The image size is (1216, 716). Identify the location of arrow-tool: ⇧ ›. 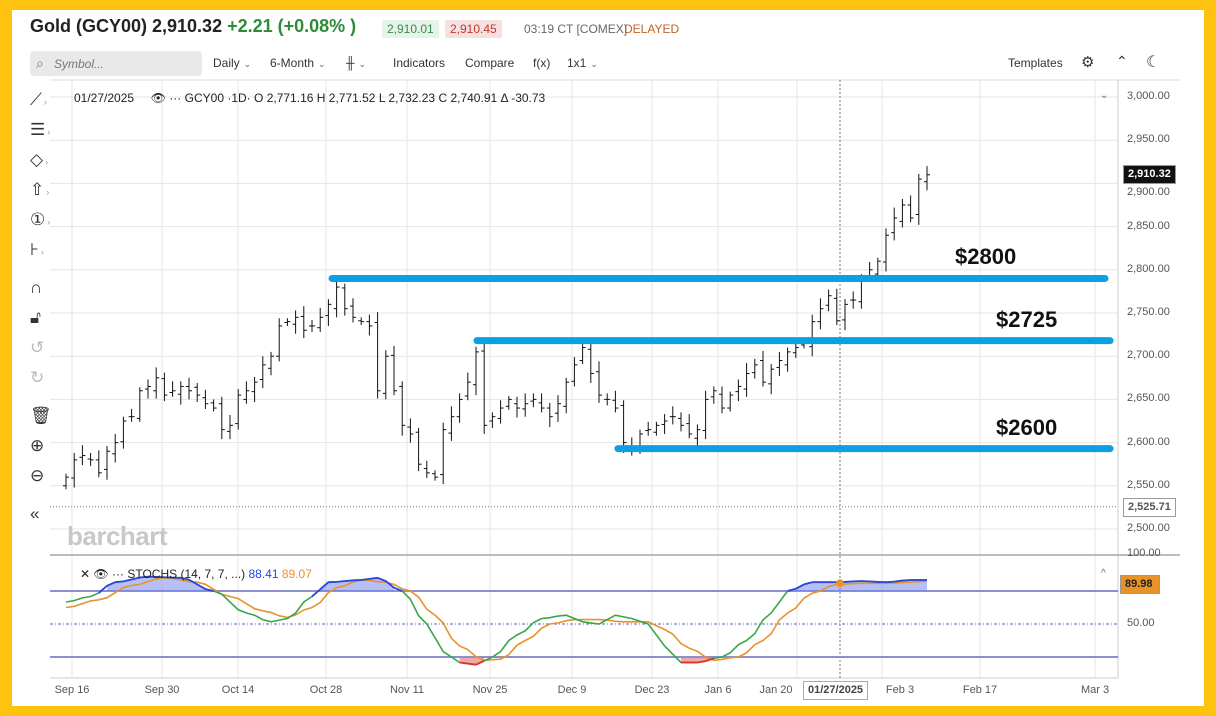
(45, 190).